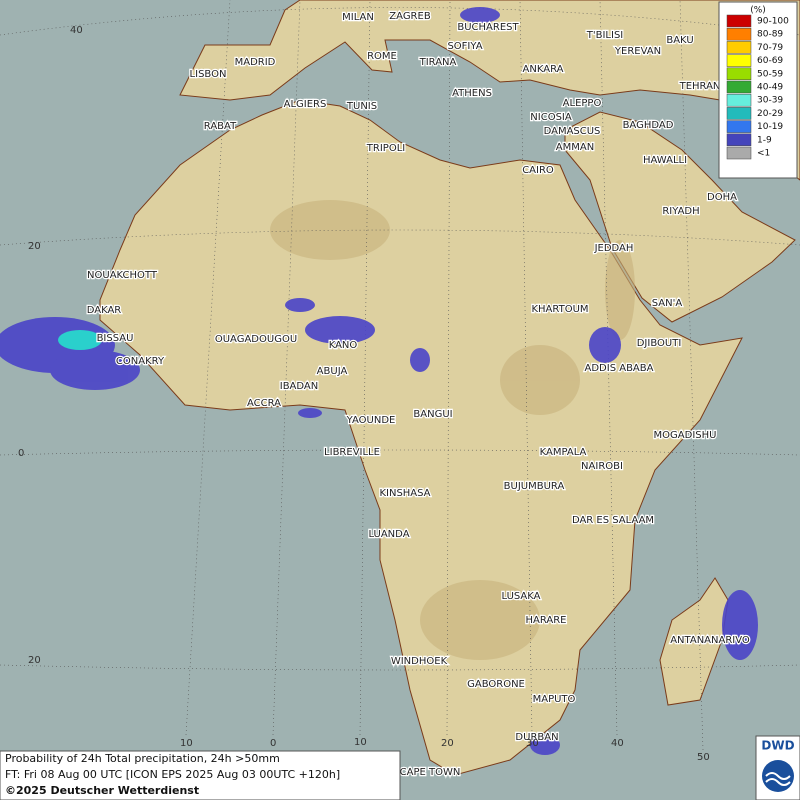 The width and height of the screenshot is (800, 800). What do you see at coordinates (770, 114) in the screenshot?
I see `legend-label: 20-29` at bounding box center [770, 114].